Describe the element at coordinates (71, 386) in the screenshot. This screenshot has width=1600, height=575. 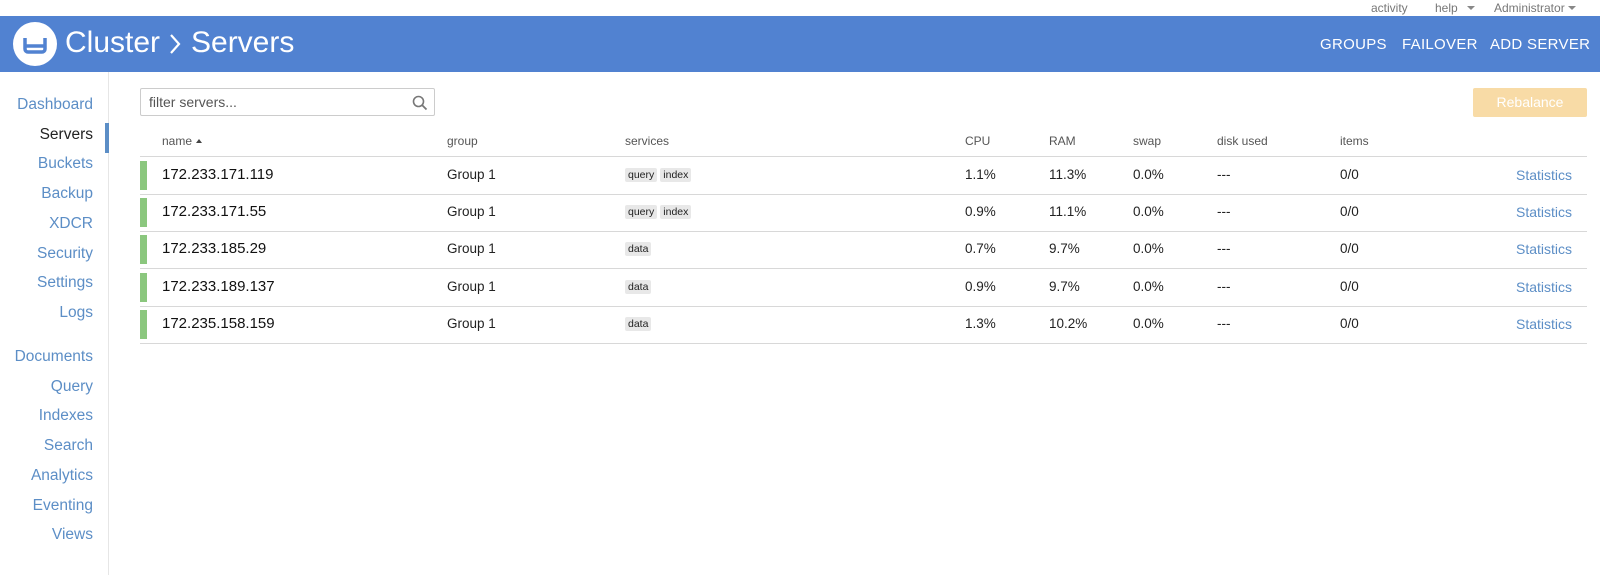
I see `nav-item: Query` at that location.